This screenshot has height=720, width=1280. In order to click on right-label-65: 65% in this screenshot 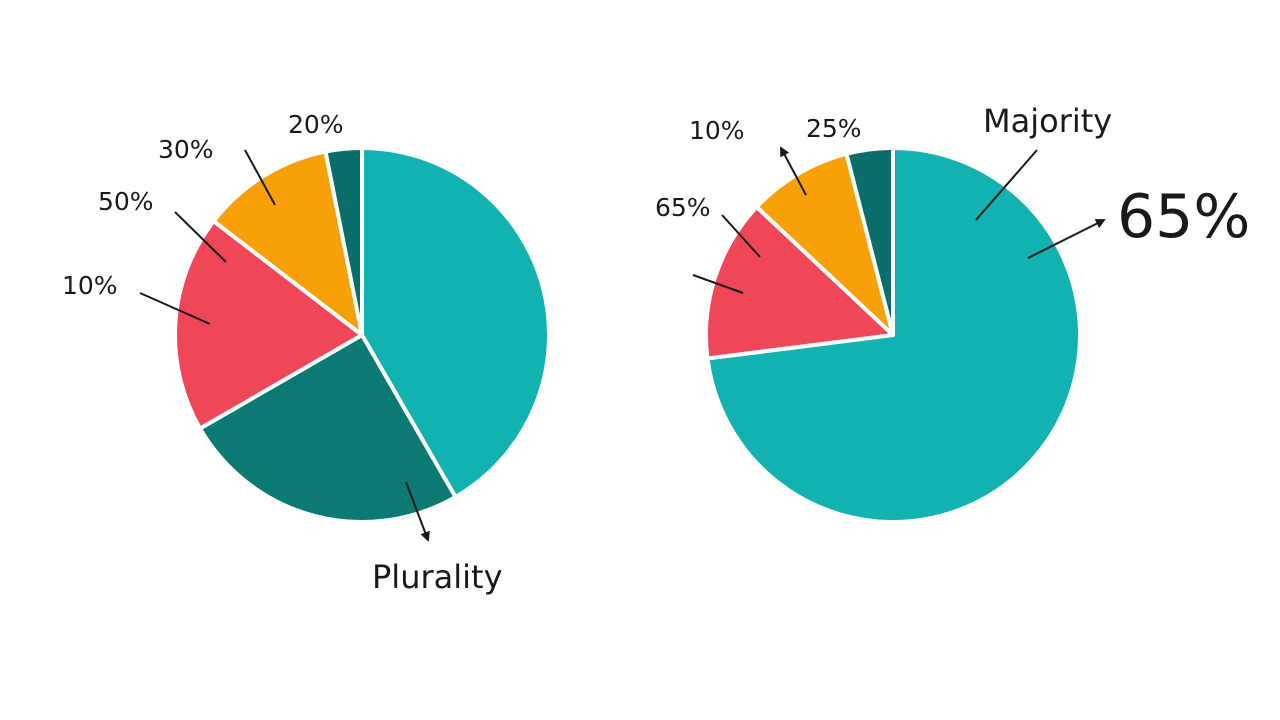, I will do `click(683, 207)`.